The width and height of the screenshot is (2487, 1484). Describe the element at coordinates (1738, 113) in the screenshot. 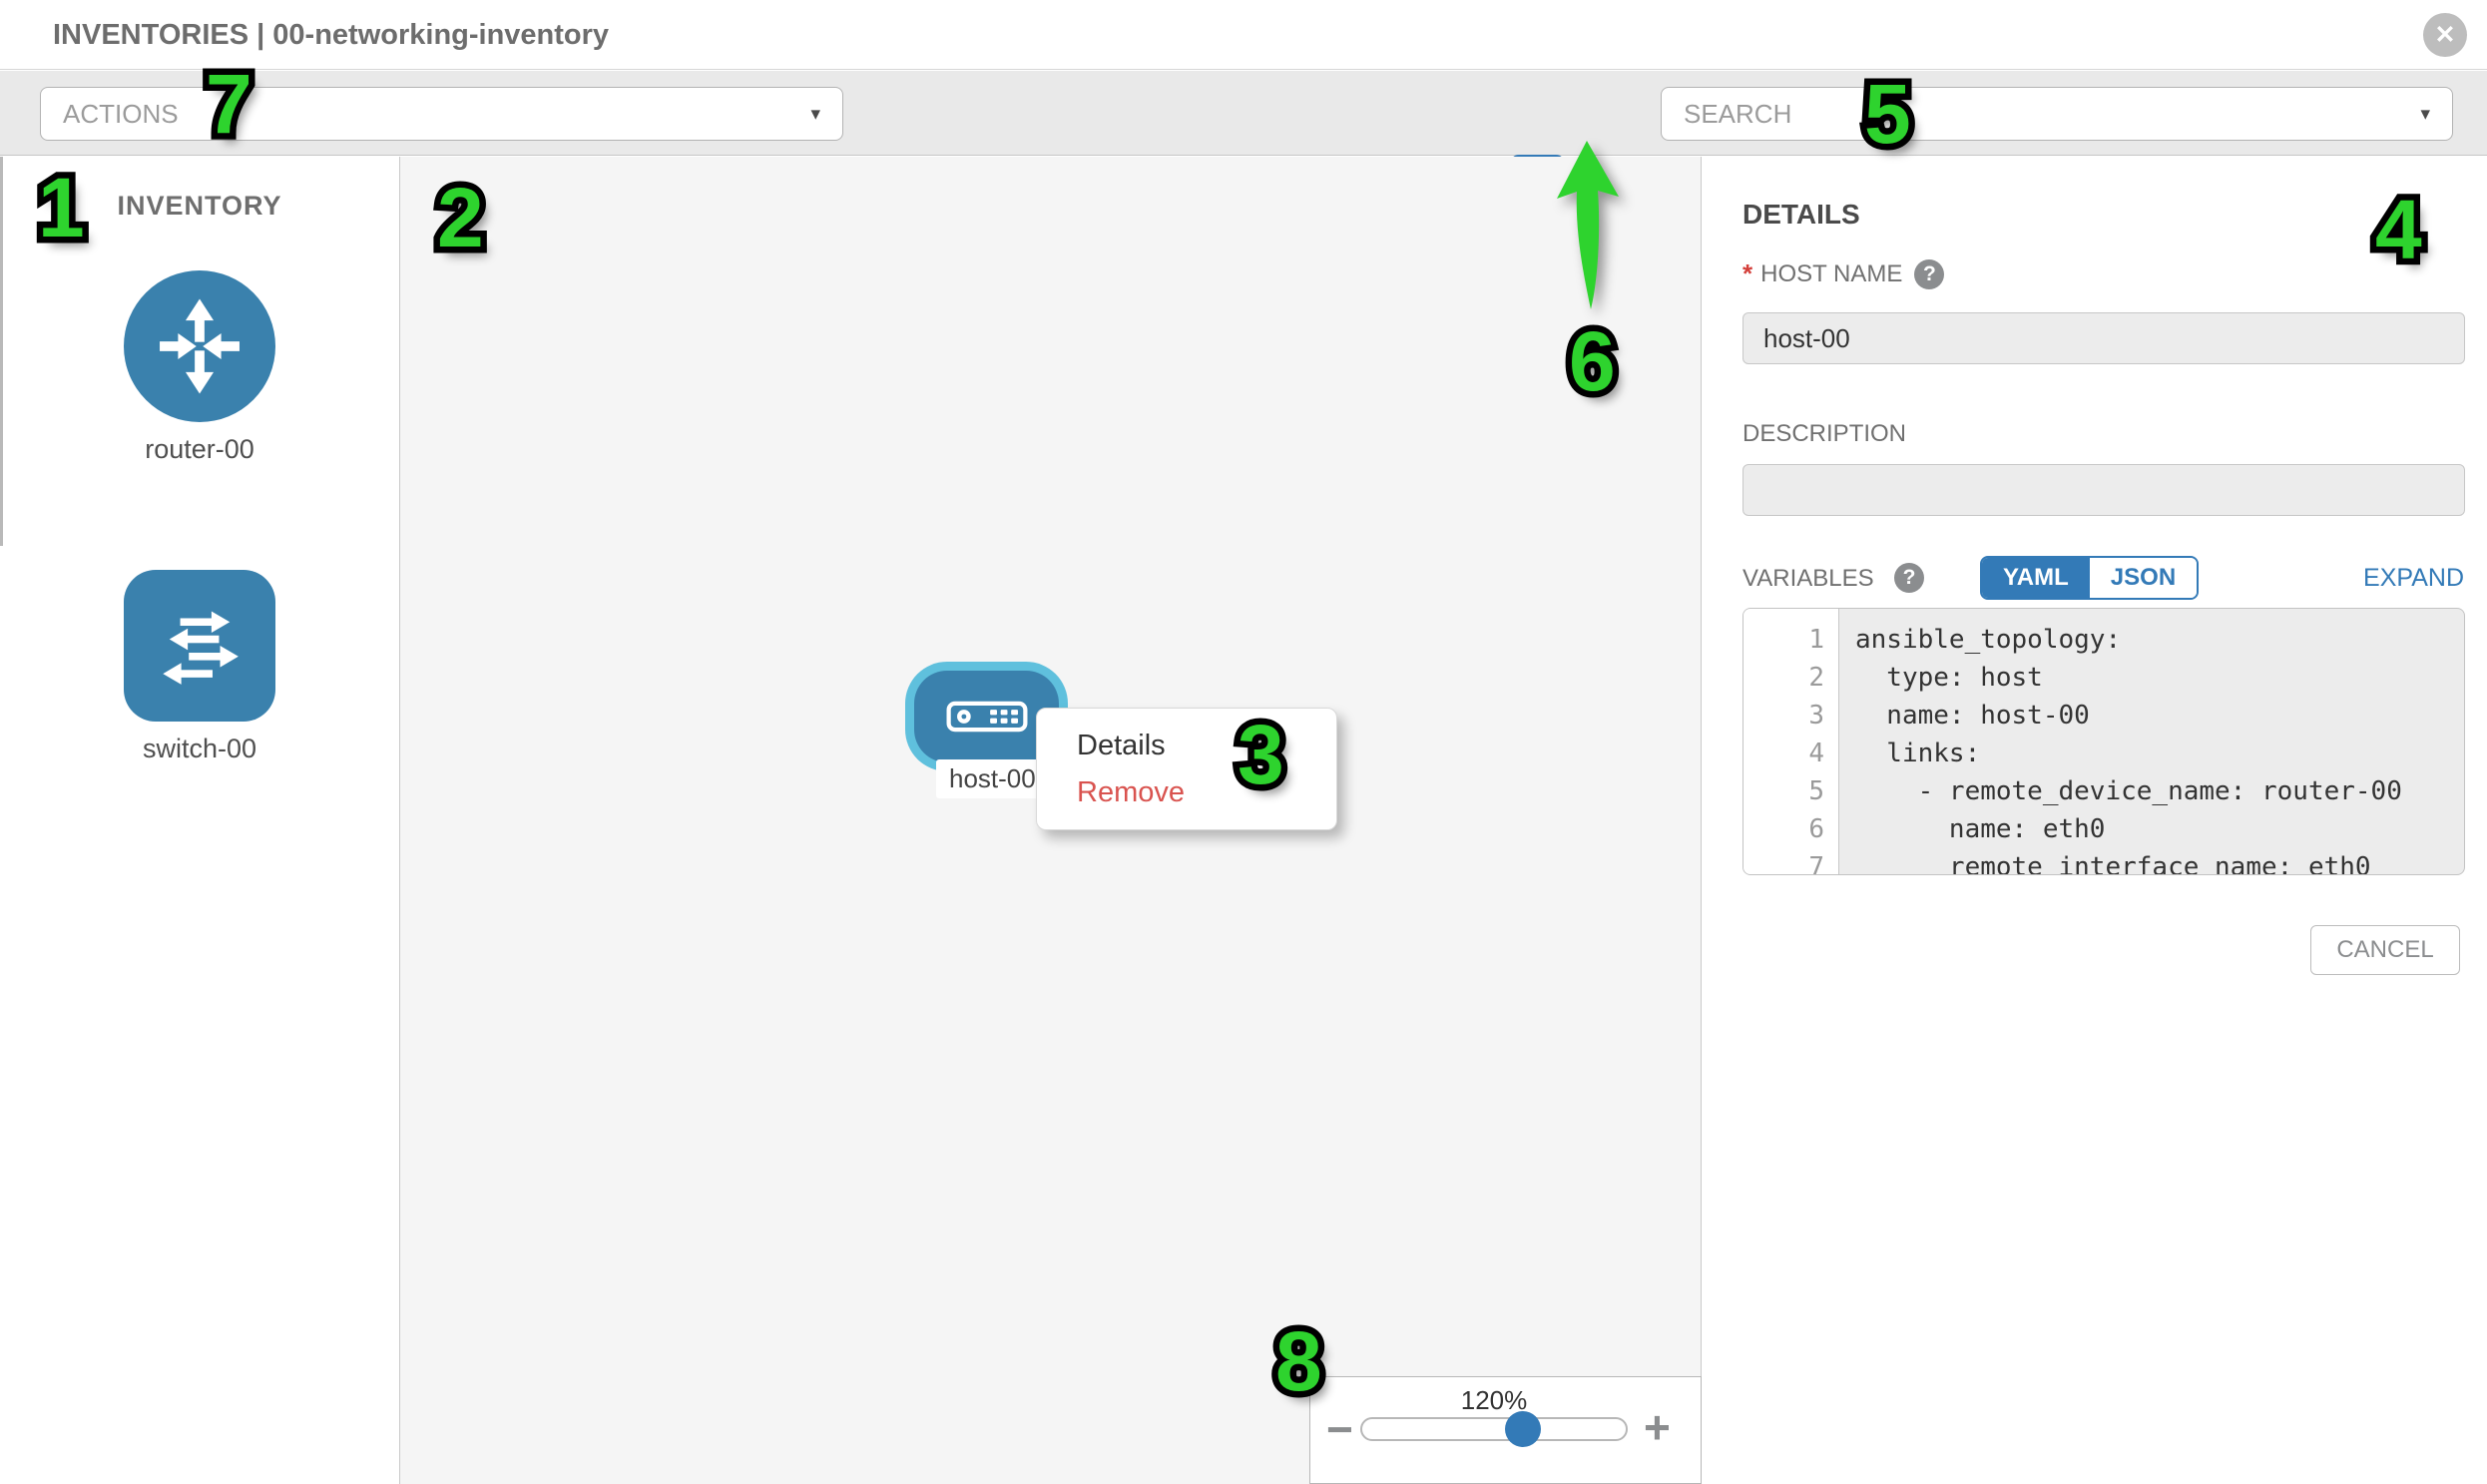

I see `search-dropdown-label: SEARCH` at that location.